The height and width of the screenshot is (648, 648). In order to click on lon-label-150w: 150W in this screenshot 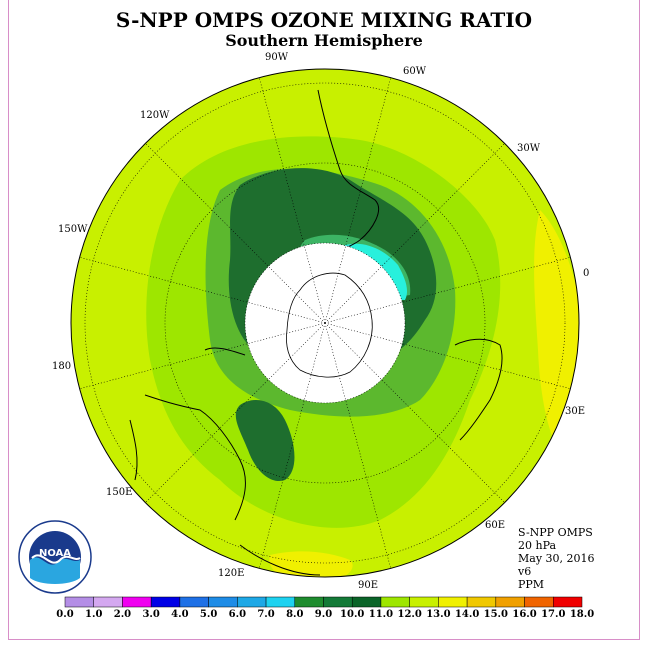, I will do `click(73, 229)`.